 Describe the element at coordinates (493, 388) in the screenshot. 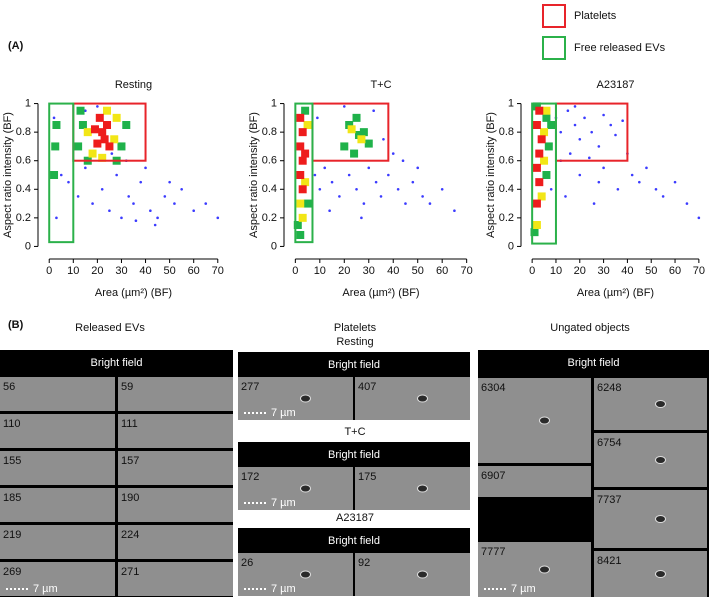

I see `cell-id: 6304` at that location.